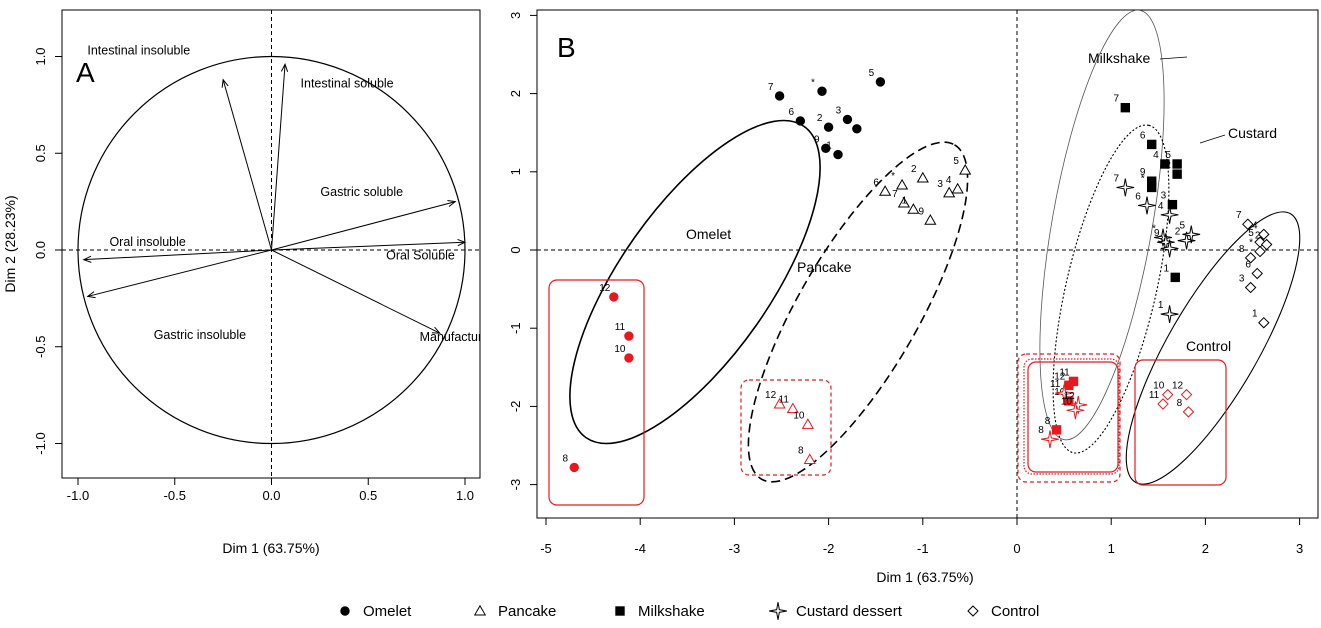 This screenshot has height=628, width=1321. What do you see at coordinates (368, 495) in the screenshot?
I see `x-tick-label: 0.5` at bounding box center [368, 495].